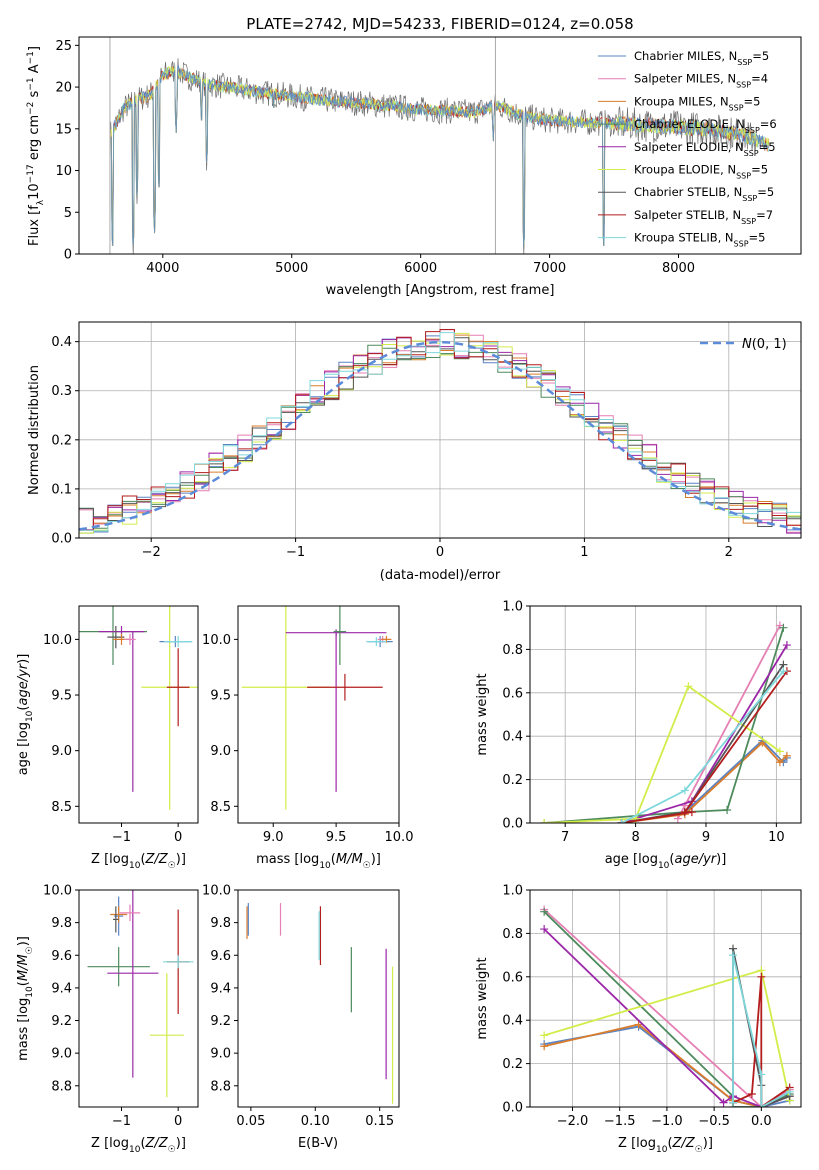  I want to click on x-tick-label: 8, so click(635, 837).